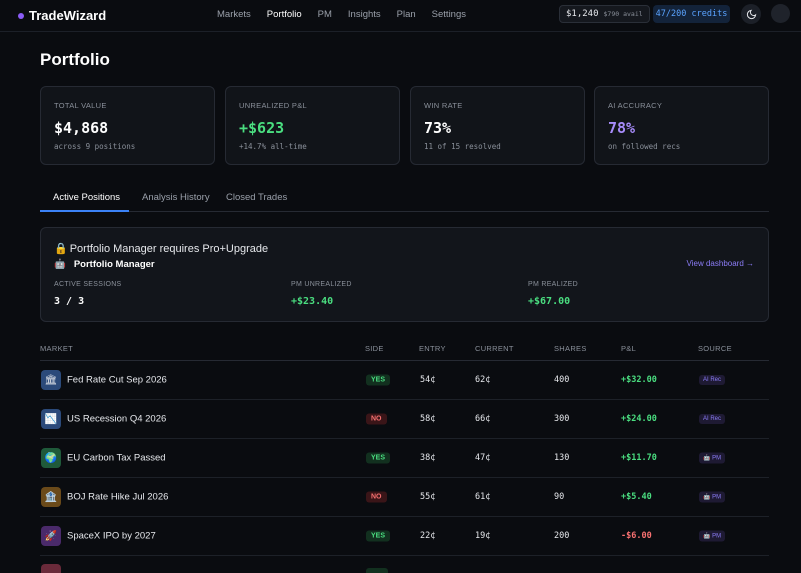 The width and height of the screenshot is (801, 573). What do you see at coordinates (51, 497) in the screenshot?
I see `bank-building-icon: 🏦` at bounding box center [51, 497].